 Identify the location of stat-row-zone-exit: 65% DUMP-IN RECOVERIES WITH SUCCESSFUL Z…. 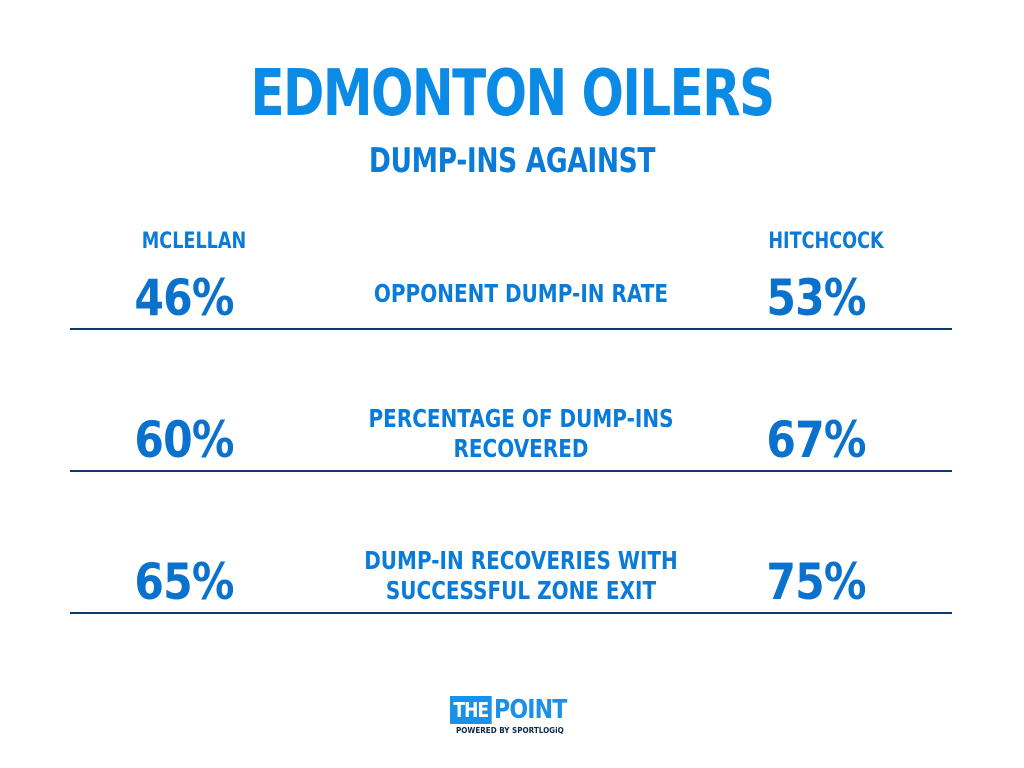
(511, 569).